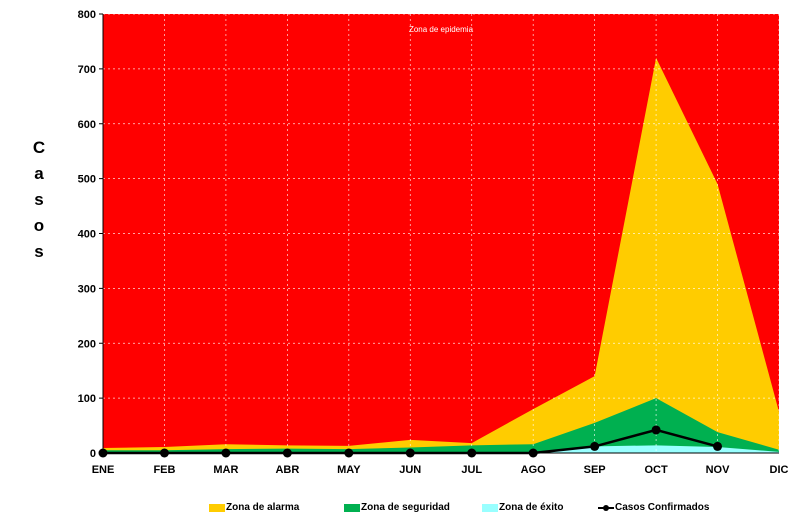 This screenshot has height=525, width=804. Describe the element at coordinates (87, 289) in the screenshot. I see `y-tick-label-3: 300` at that location.